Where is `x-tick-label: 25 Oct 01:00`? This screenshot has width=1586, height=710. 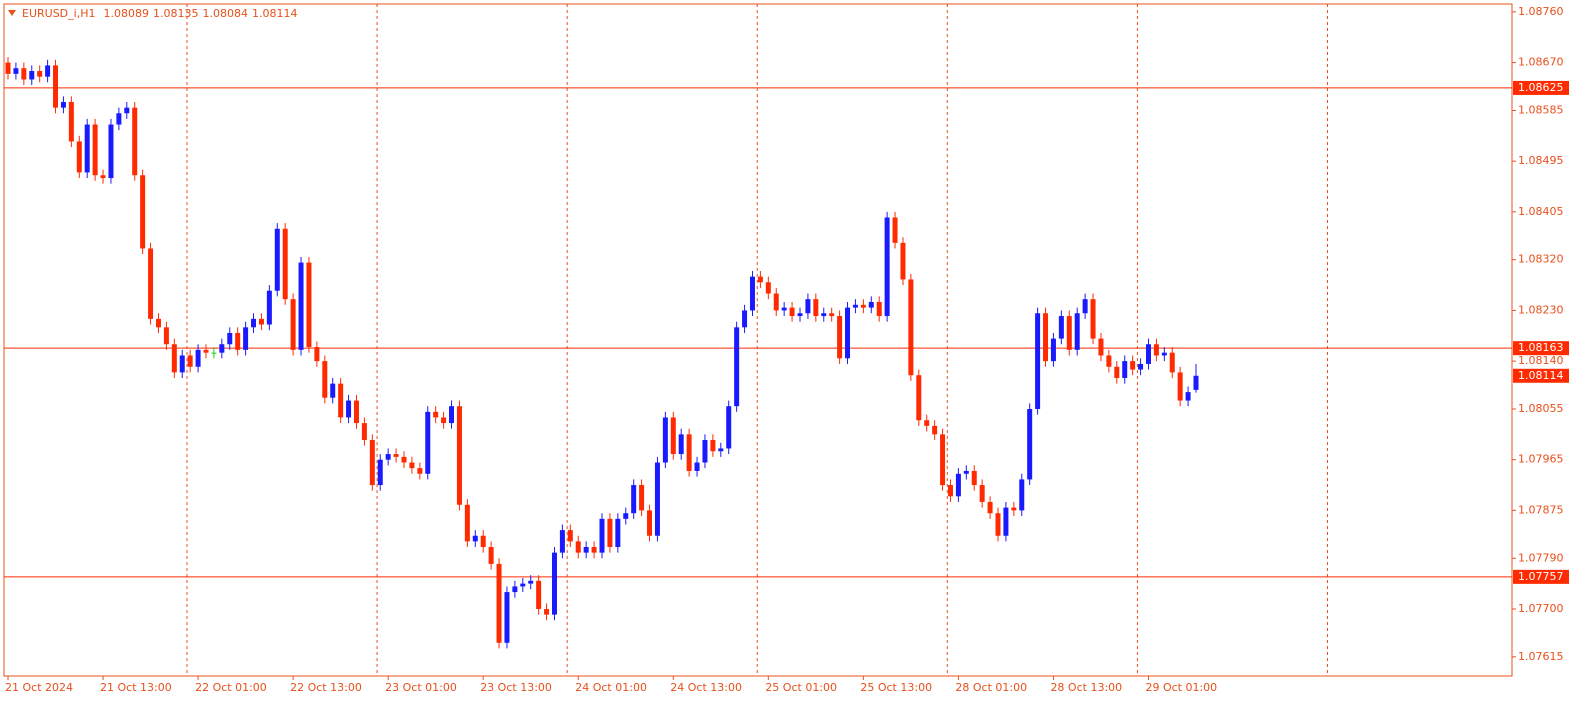 x-tick-label: 25 Oct 01:00 is located at coordinates (801, 687).